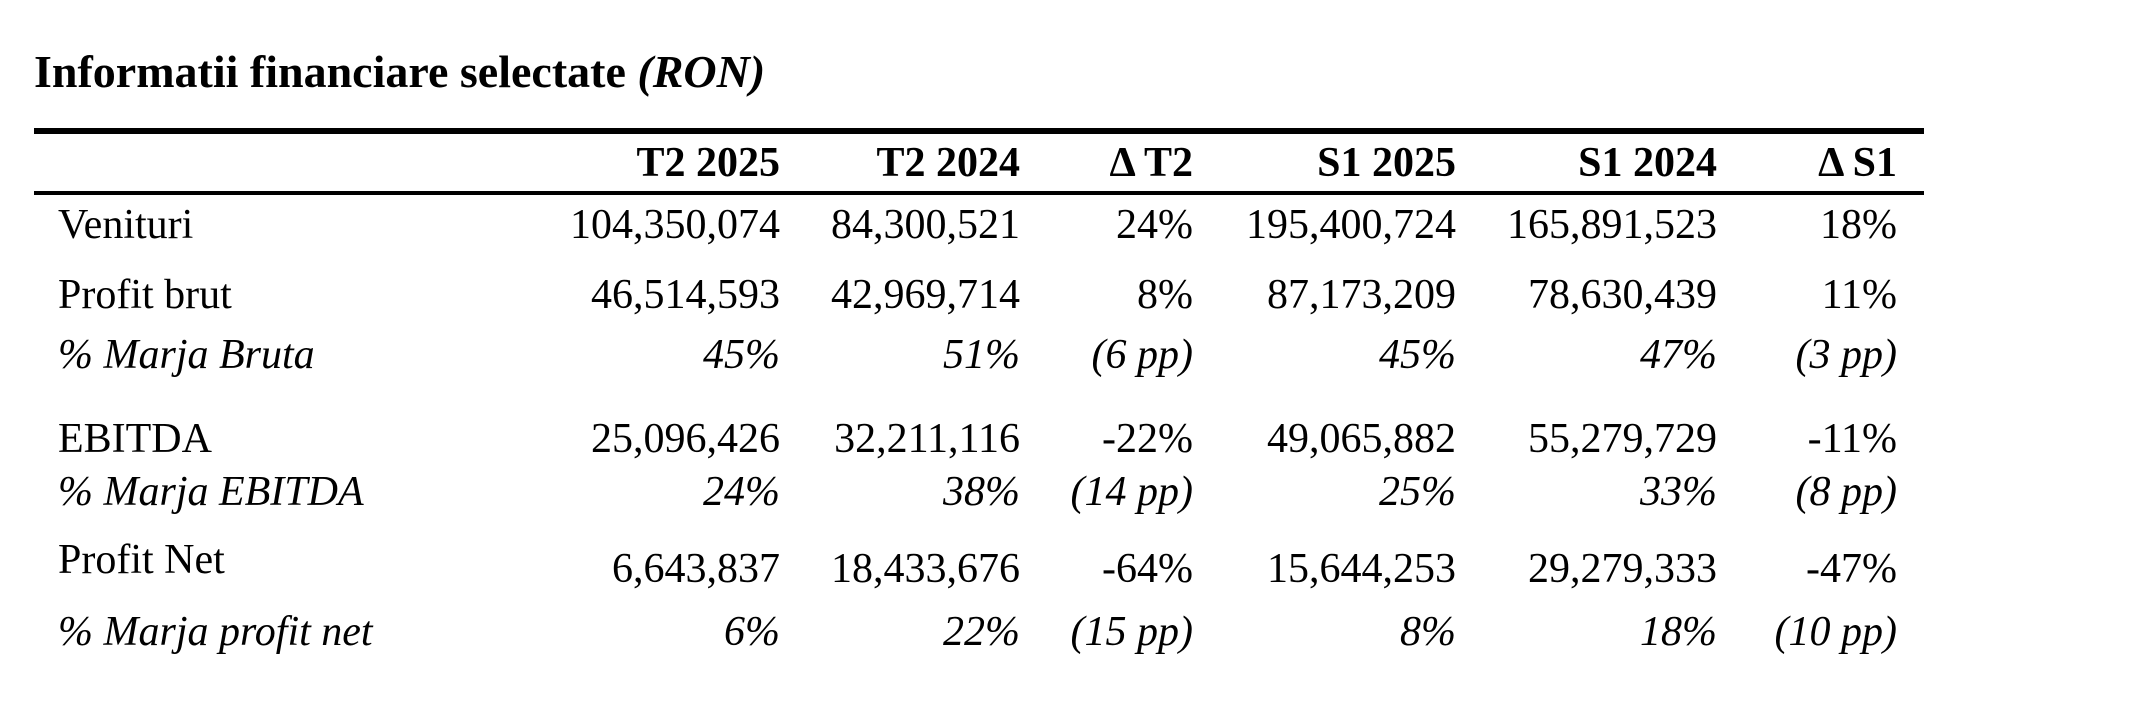  Describe the element at coordinates (126, 225) in the screenshot. I see `row-label-venituri: Venituri` at that location.